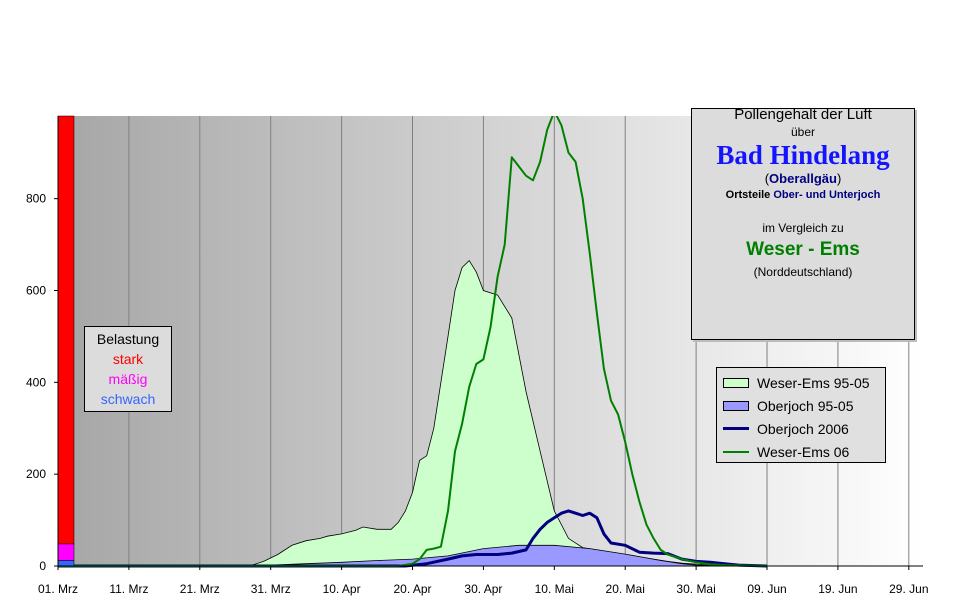  I want to click on ueber-text: über, so click(803, 132).